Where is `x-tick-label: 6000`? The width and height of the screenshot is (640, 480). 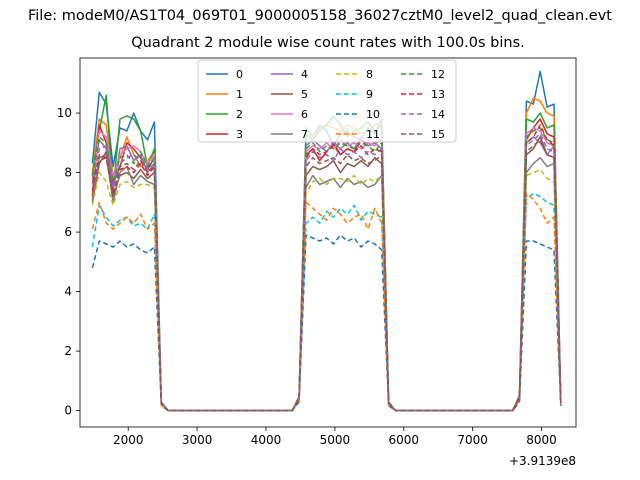
x-tick-label: 6000 is located at coordinates (404, 440).